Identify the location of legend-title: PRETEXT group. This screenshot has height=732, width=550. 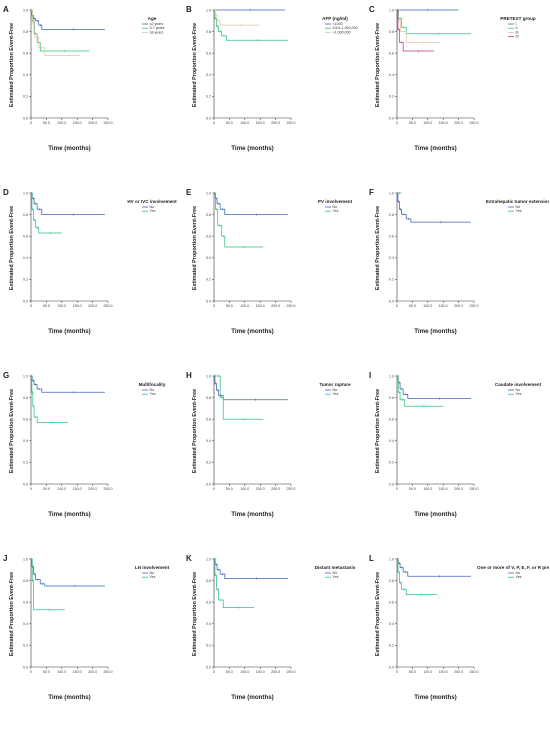
(518, 18).